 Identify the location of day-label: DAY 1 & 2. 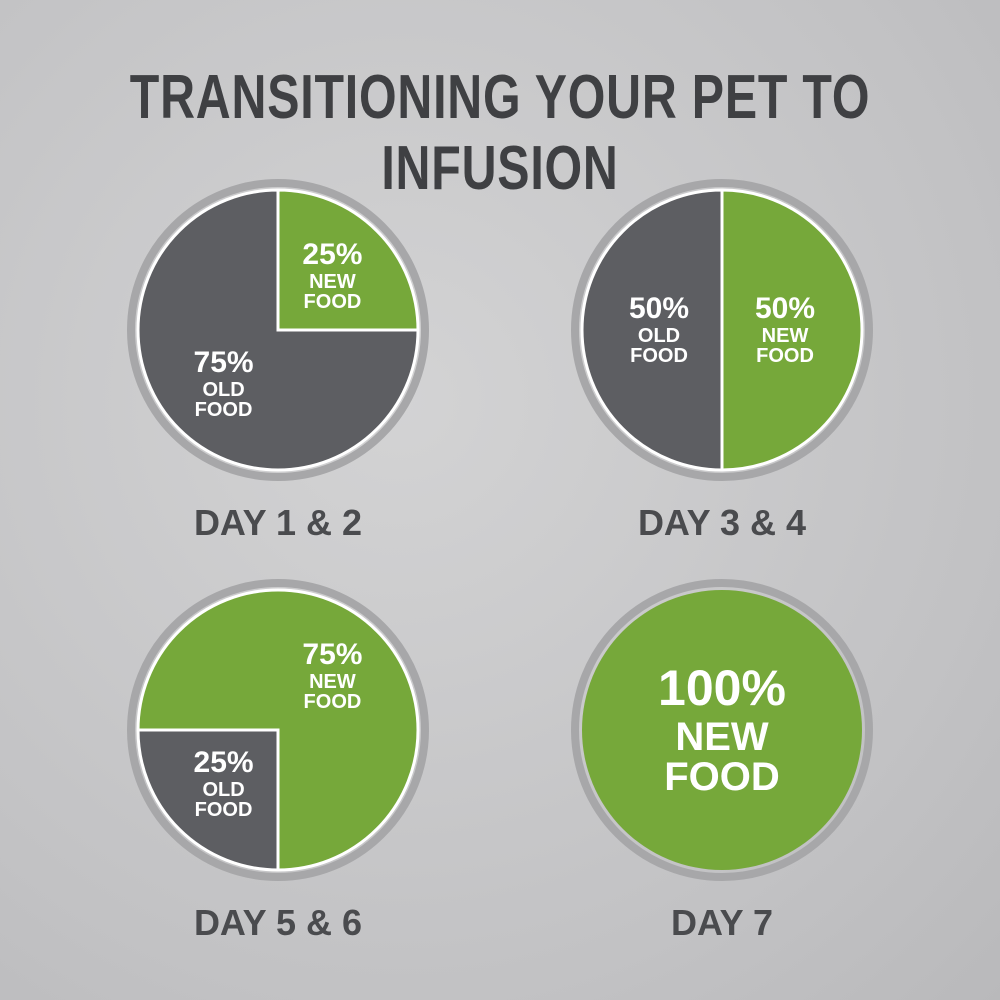
(278, 522).